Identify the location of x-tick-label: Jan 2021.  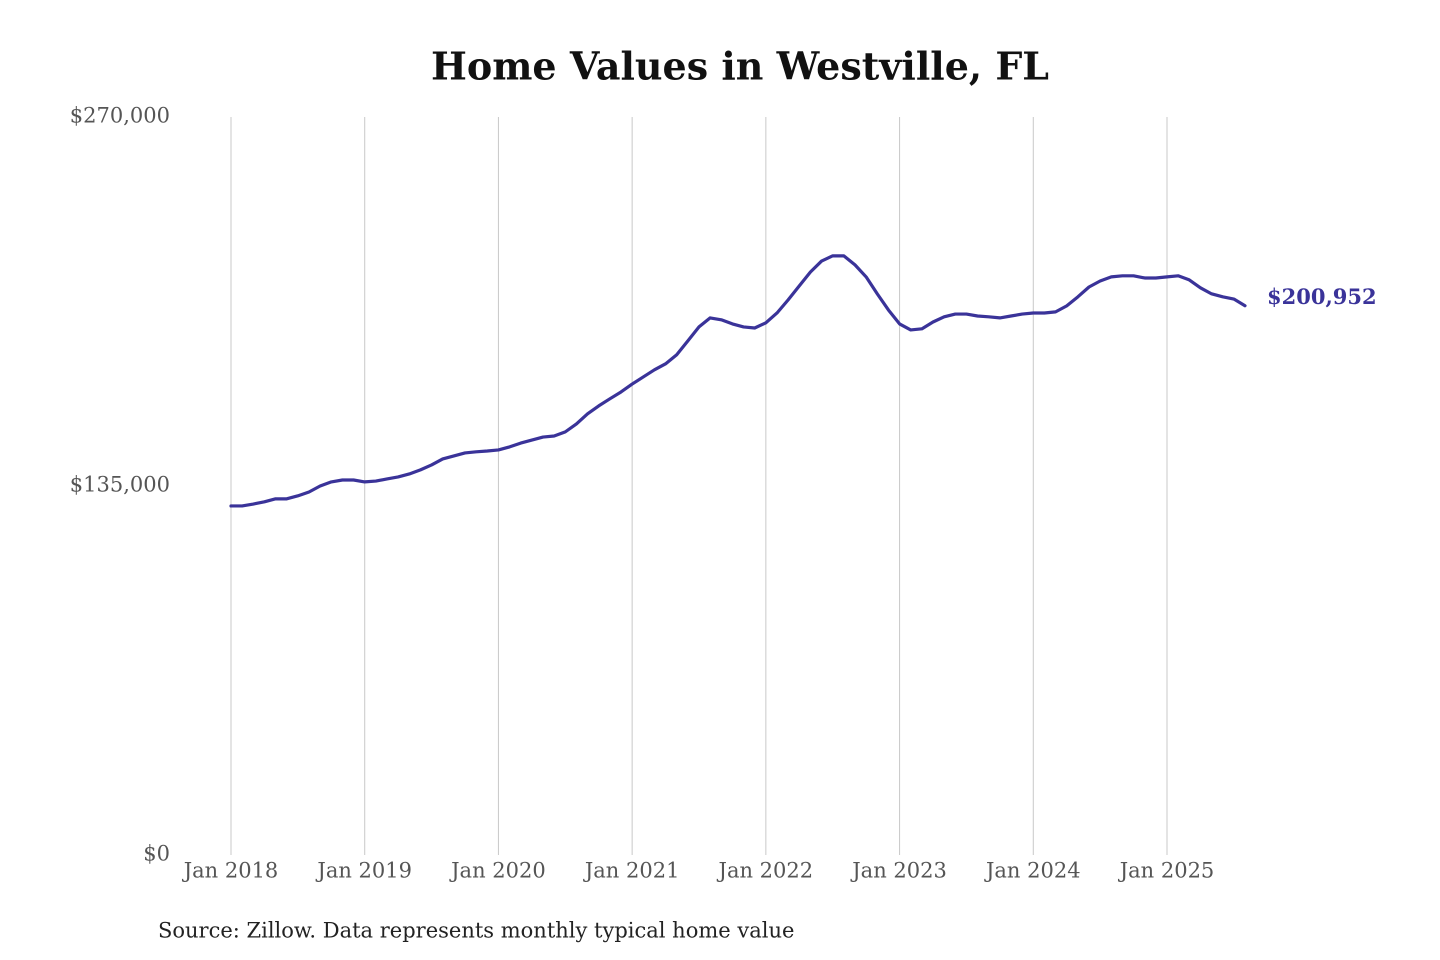
(631, 871).